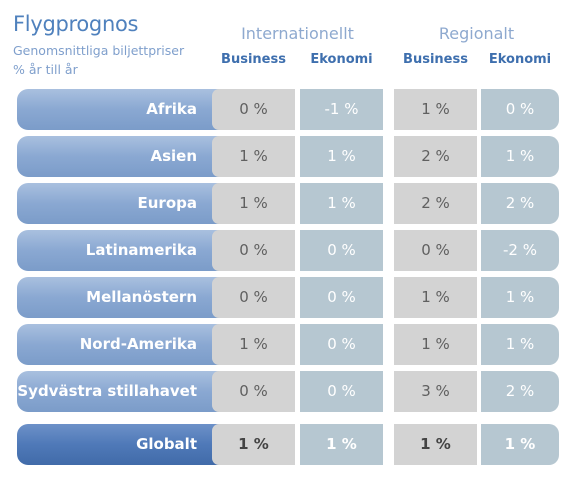 Image resolution: width=587 pixels, height=485 pixels. I want to click on region-label: Latinamerika, so click(131, 250).